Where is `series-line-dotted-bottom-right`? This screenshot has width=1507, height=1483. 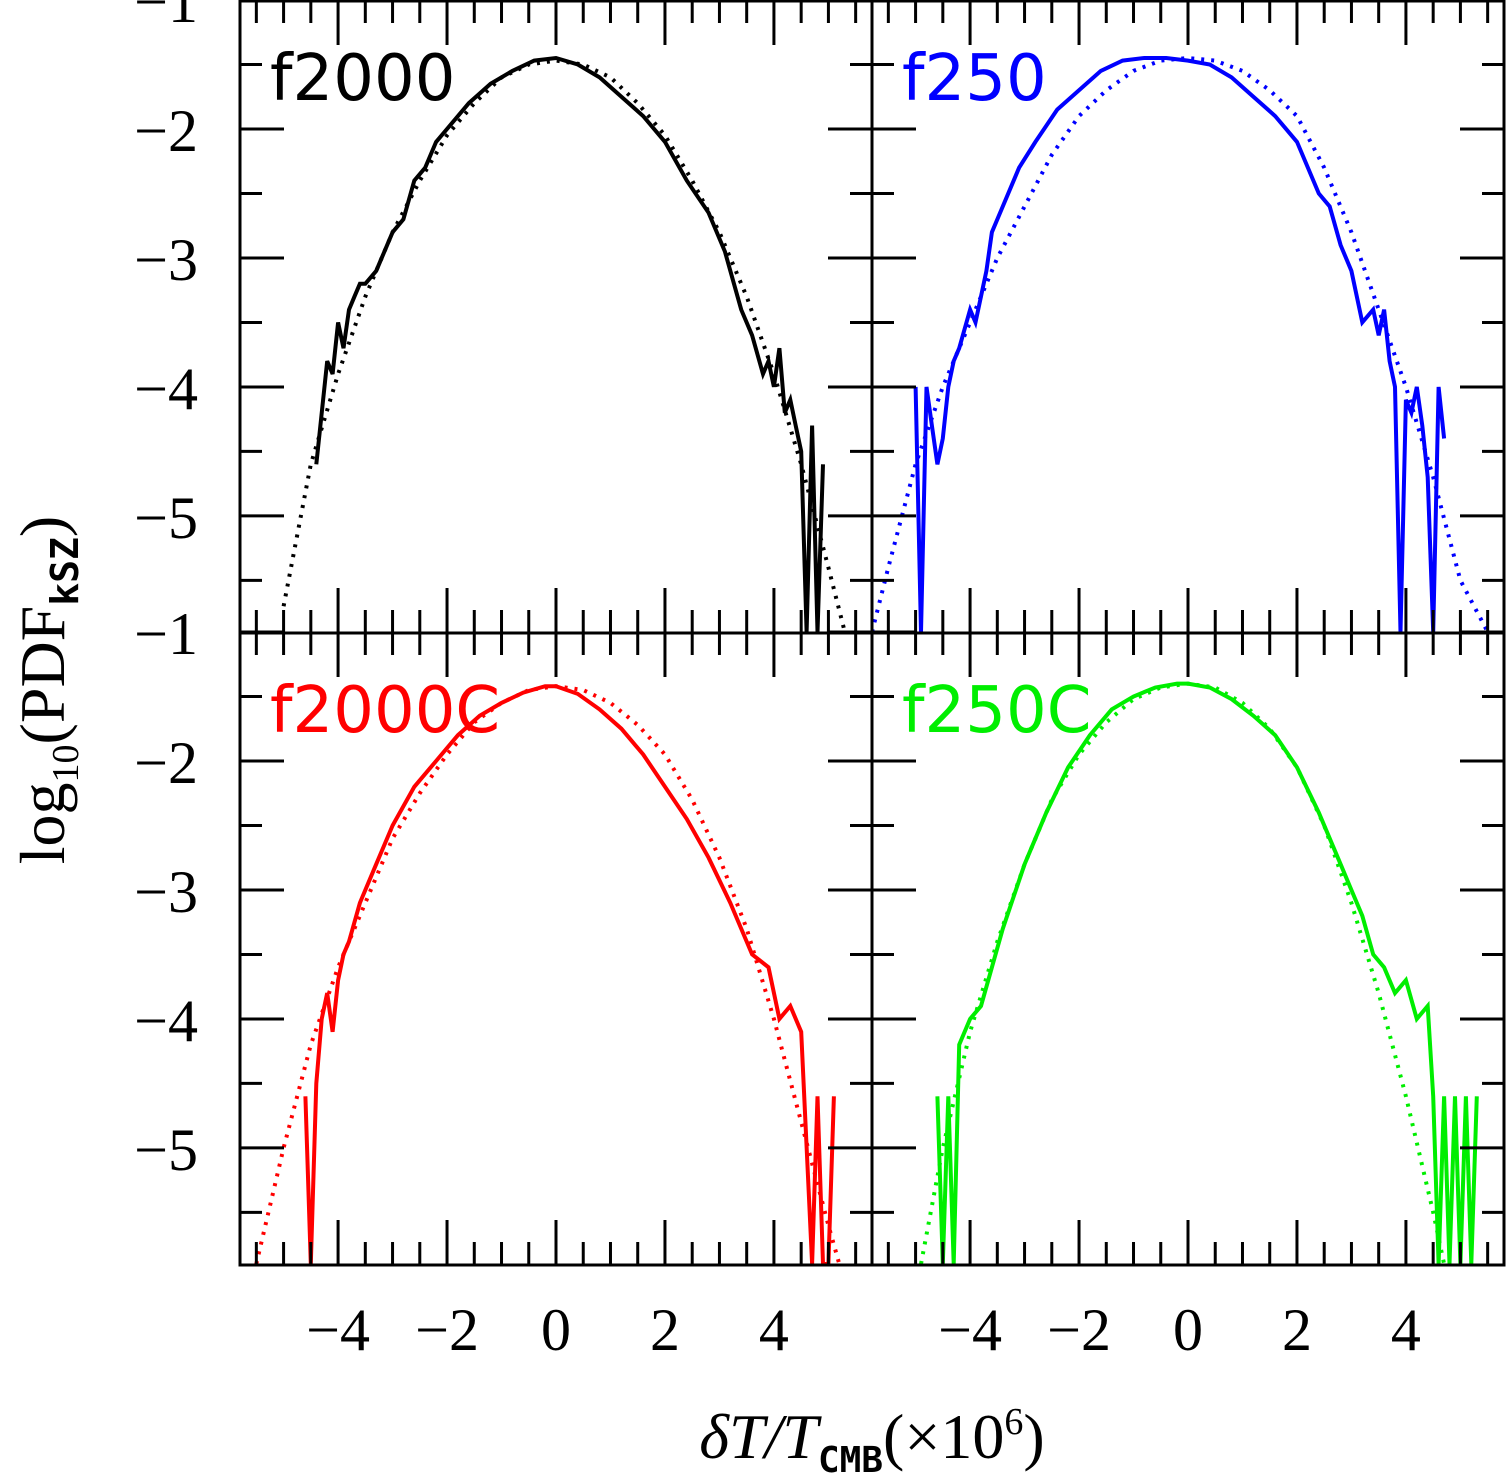
series-line-dotted-bottom-right is located at coordinates (1183, 972).